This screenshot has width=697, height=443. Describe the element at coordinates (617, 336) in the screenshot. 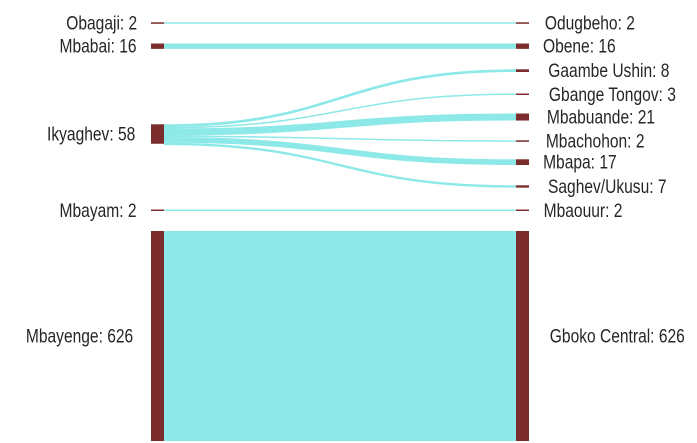

I see `node-label-gboko-central: Gboko Central: 626` at that location.